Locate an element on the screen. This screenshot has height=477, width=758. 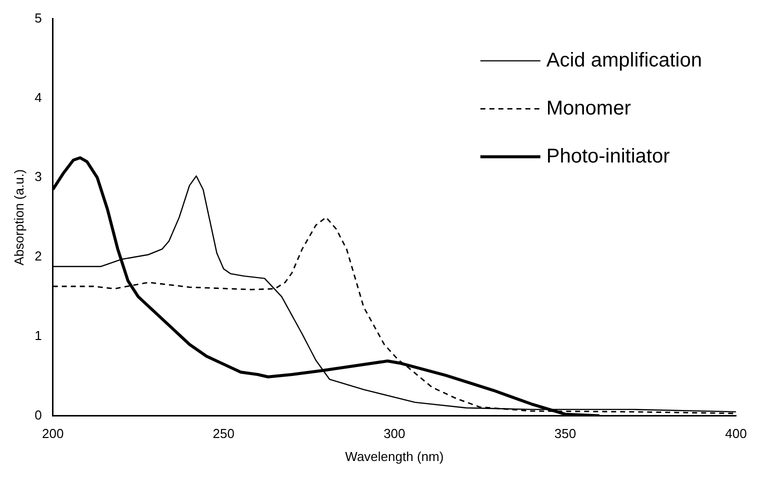
legend-label: Monomer is located at coordinates (589, 108).